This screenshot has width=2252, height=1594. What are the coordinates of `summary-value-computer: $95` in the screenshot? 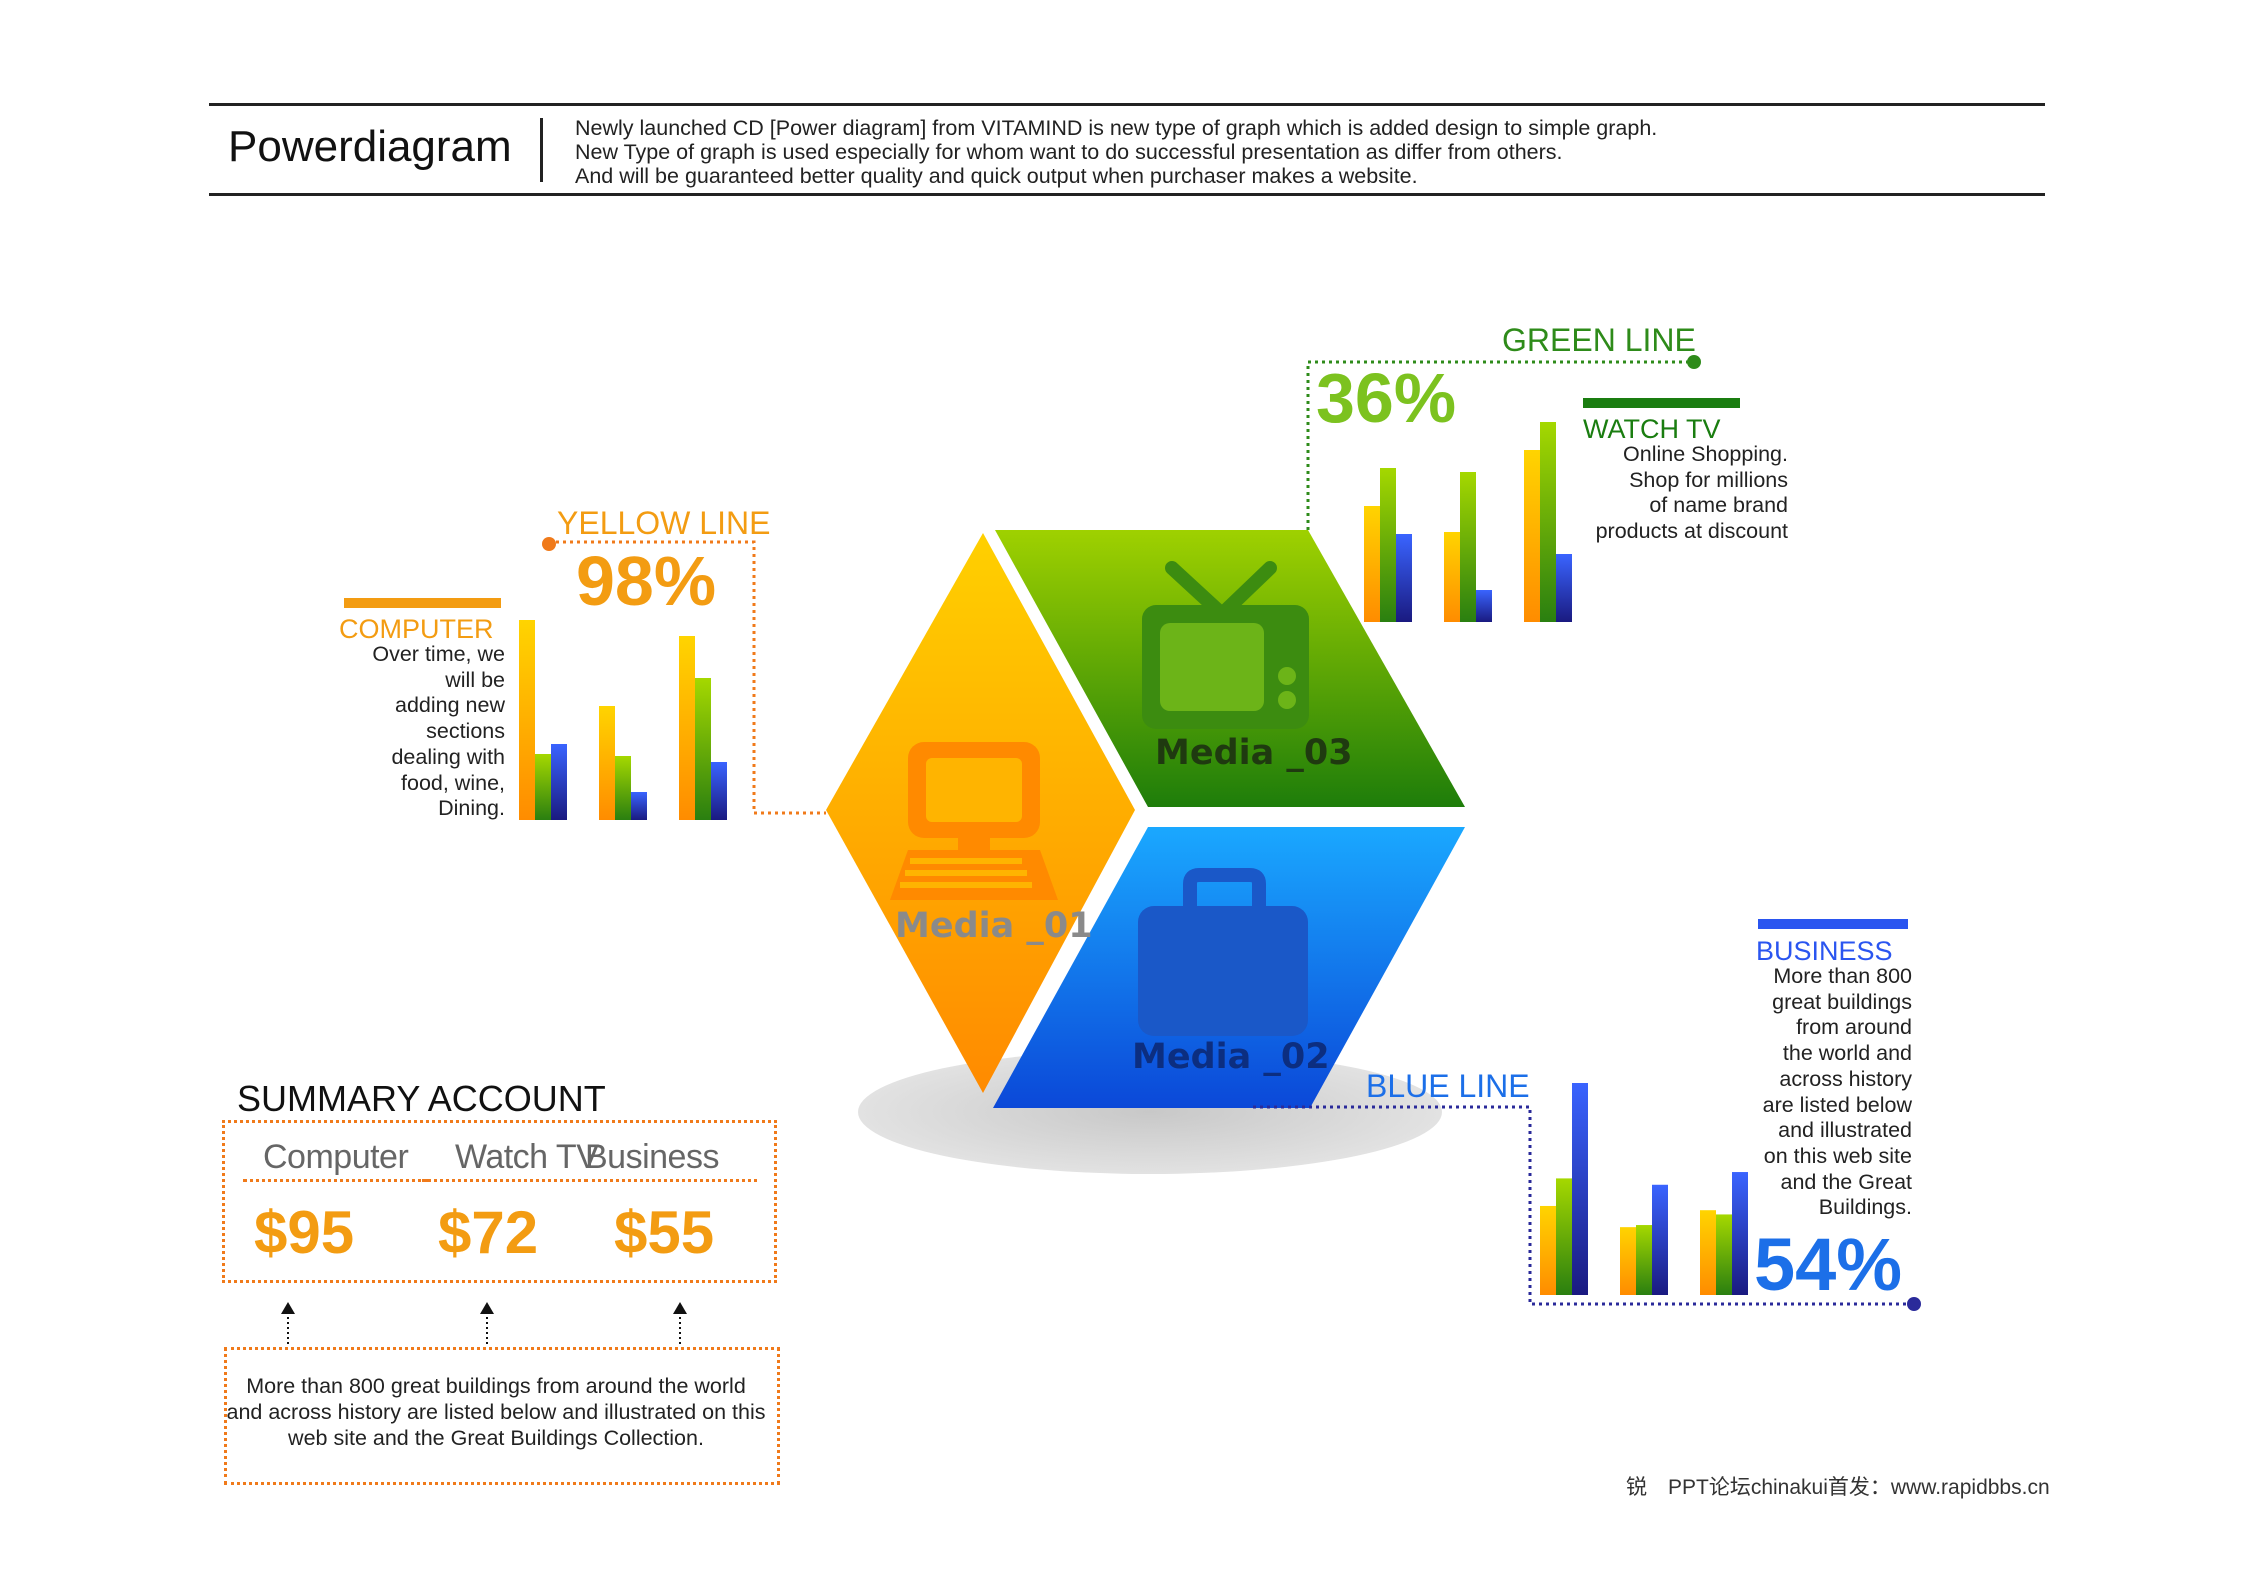 It's located at (304, 1232).